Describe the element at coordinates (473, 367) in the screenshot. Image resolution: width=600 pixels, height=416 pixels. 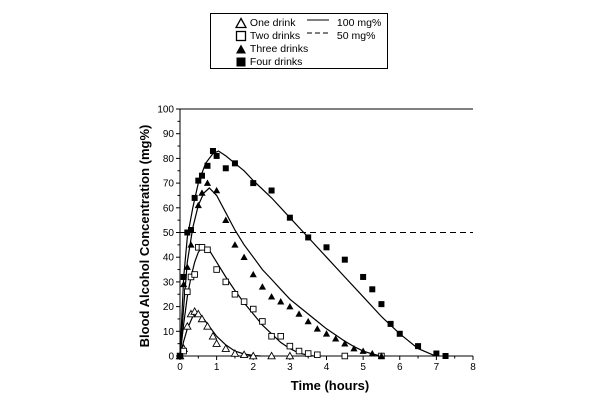
I see `x-tick-label: 8` at that location.